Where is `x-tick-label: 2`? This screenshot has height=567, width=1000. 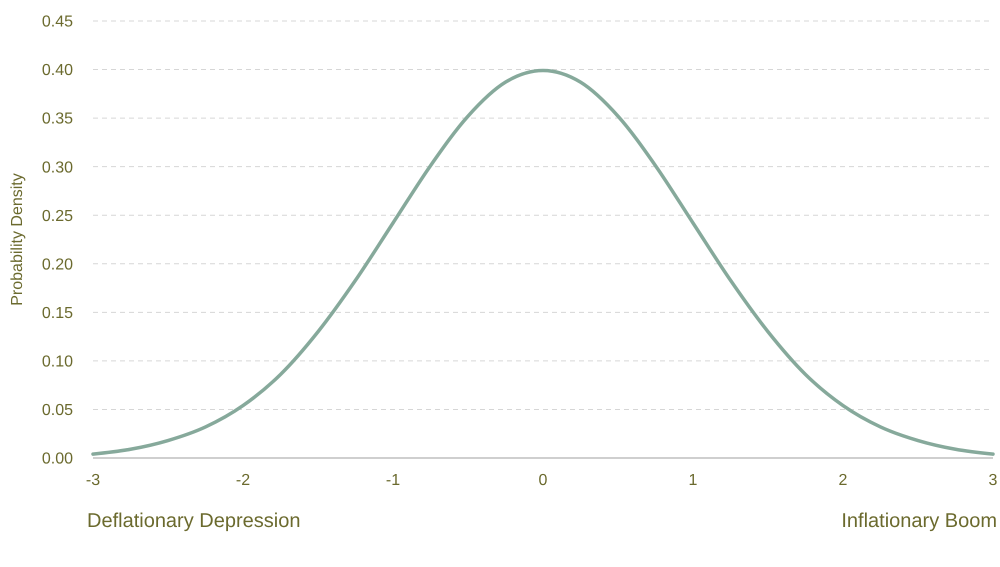
x-tick-label: 2 is located at coordinates (843, 480).